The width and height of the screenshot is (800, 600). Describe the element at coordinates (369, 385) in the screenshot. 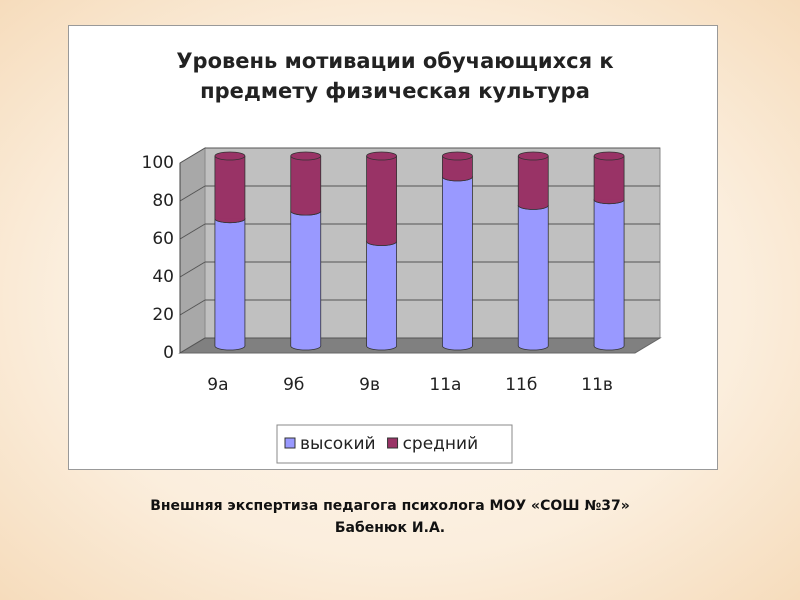

I see `x-tick-label: 9в` at that location.